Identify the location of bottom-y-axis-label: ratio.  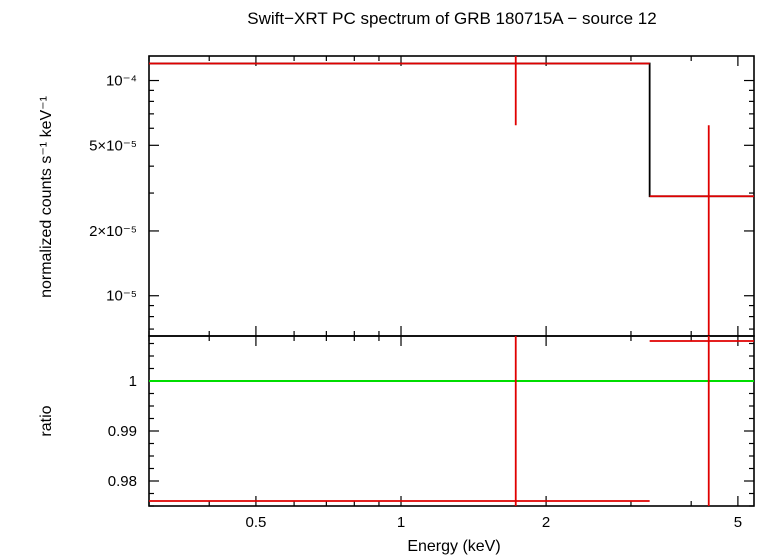
(46, 420).